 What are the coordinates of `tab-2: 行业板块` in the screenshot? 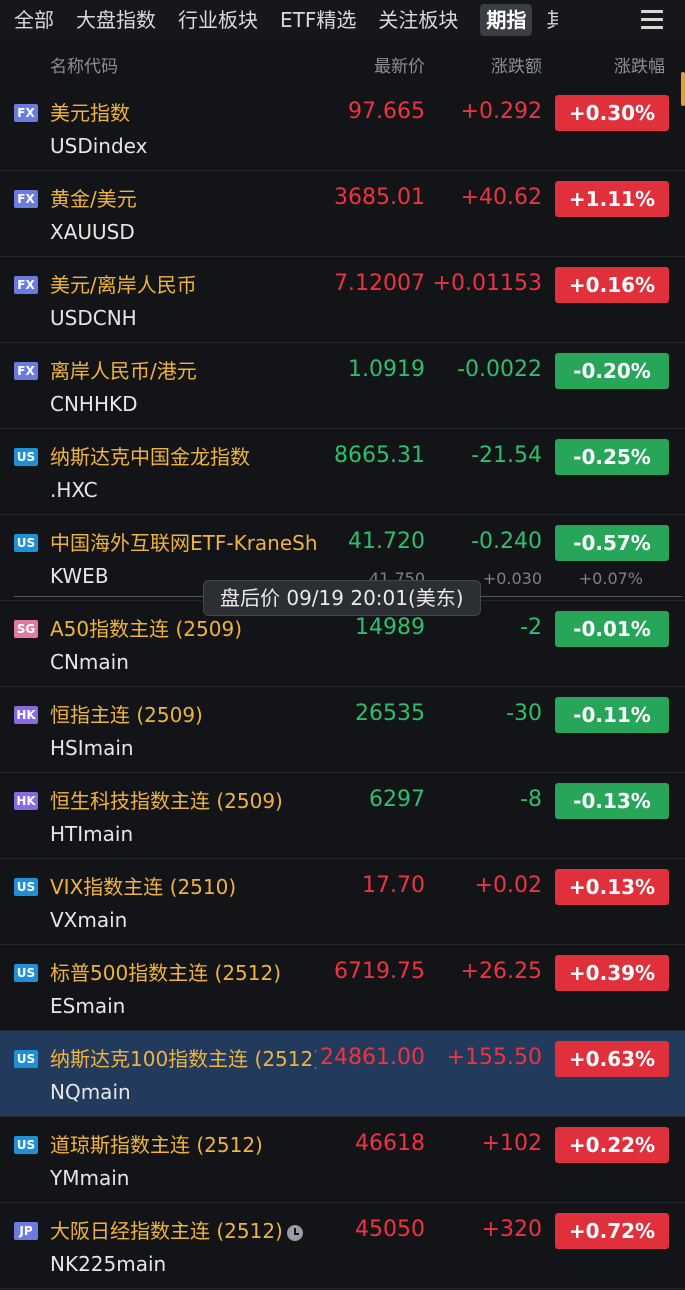 It's located at (218, 20).